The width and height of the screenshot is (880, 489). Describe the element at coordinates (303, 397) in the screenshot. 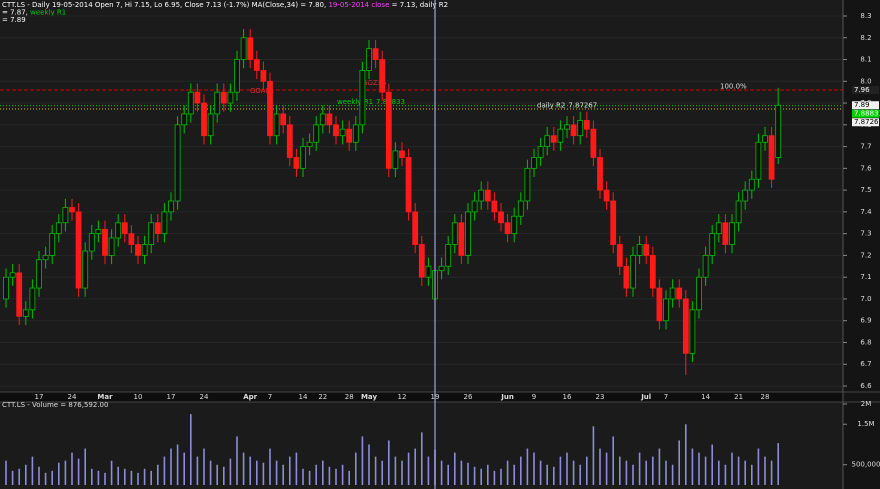

I see `x-tick-label: 14` at that location.